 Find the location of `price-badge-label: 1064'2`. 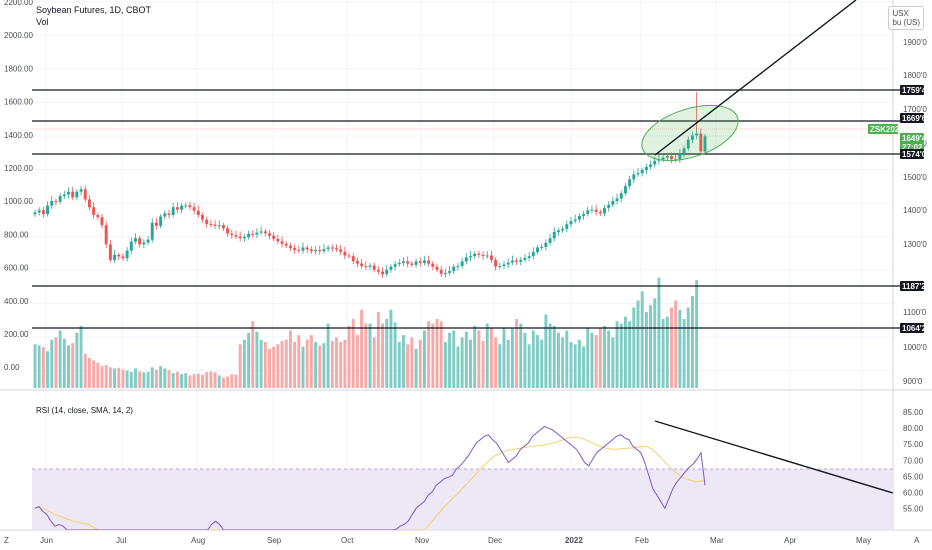

price-badge-label: 1064'2 is located at coordinates (914, 328).